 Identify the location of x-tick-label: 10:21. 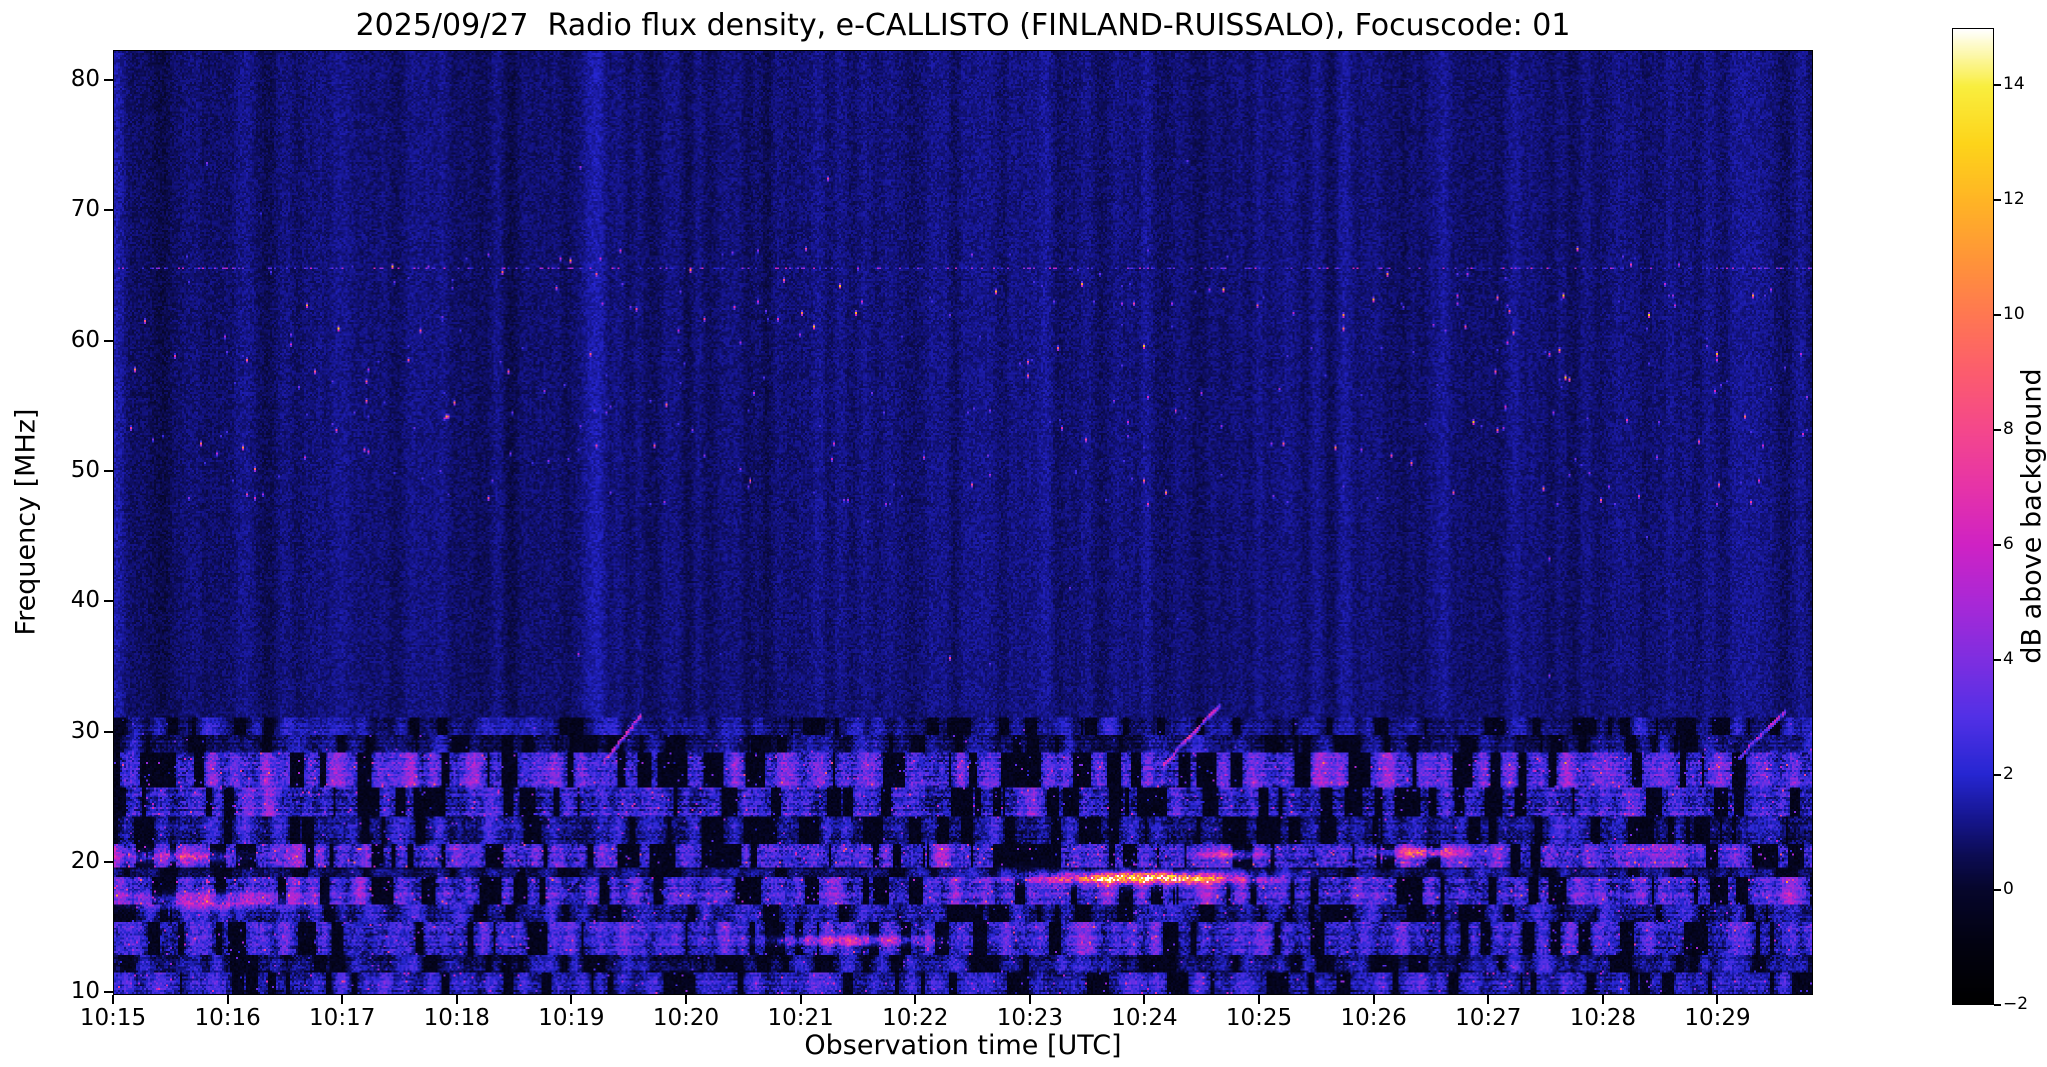
(800, 1018).